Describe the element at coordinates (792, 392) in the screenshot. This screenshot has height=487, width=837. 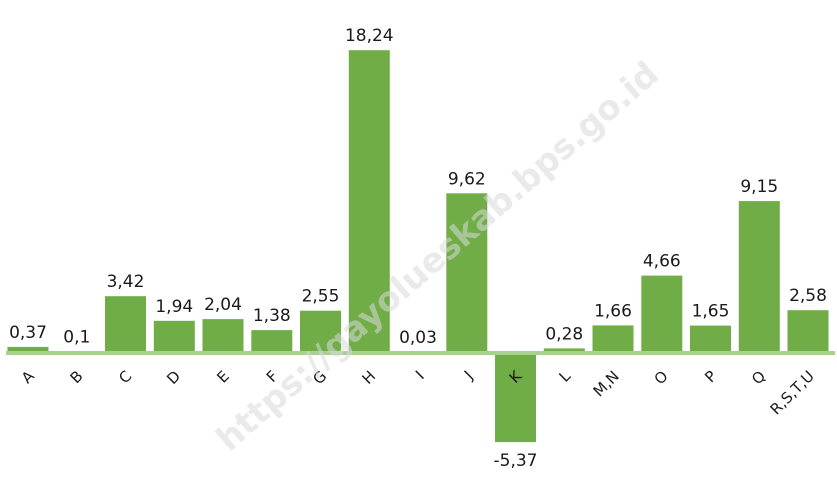
I see `category-label: R,S,T,U` at that location.